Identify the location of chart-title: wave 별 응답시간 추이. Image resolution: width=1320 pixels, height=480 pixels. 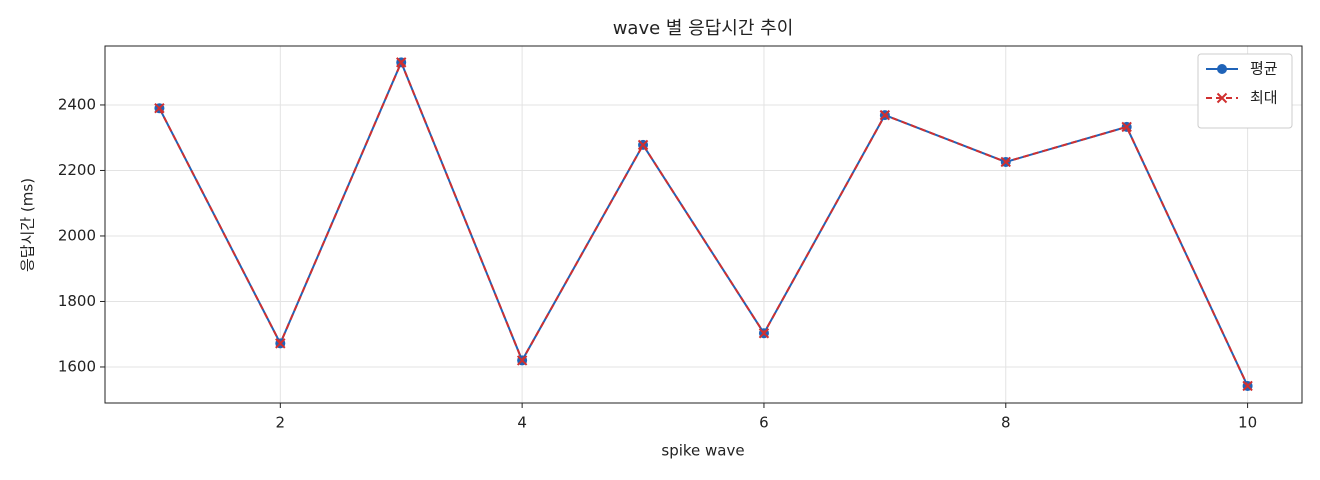
(703, 28).